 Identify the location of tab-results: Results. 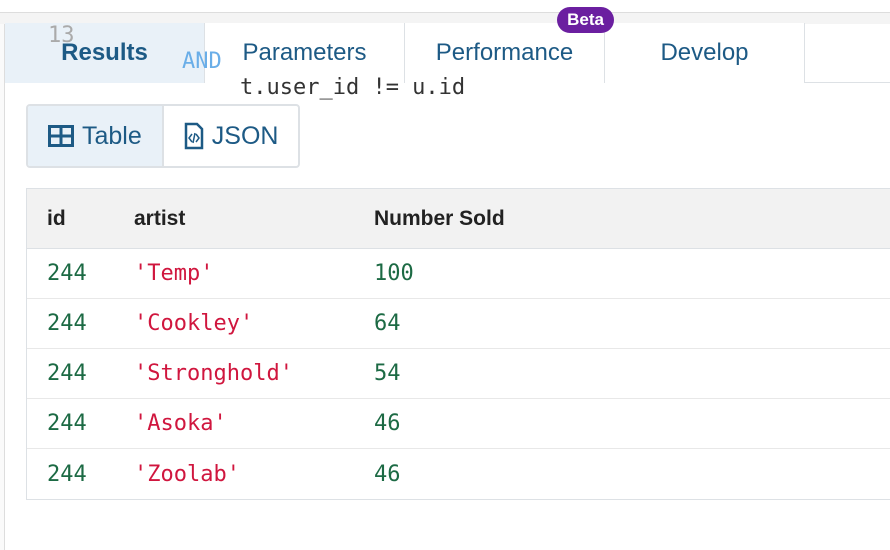
(105, 53).